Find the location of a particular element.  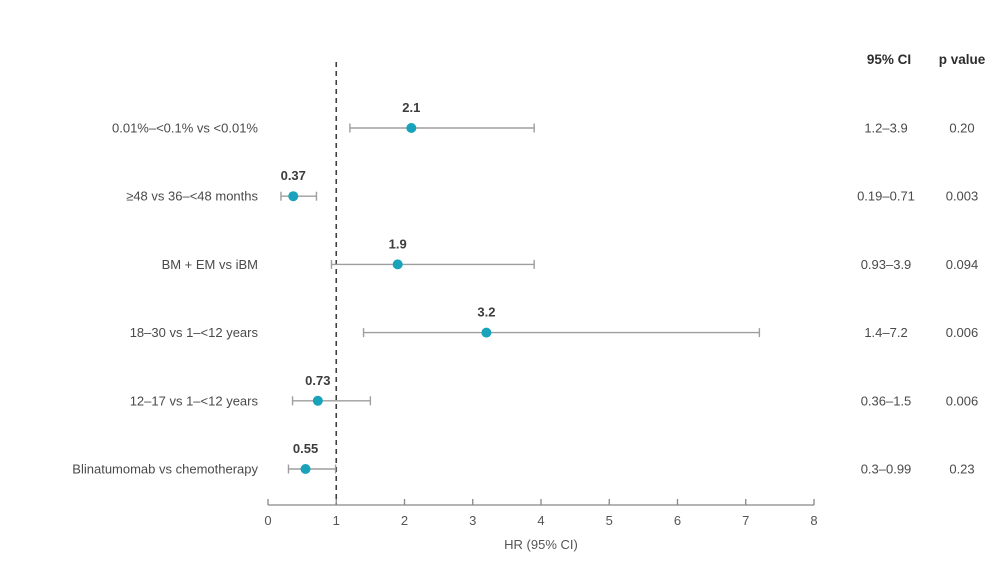

estimate-value-label: 0.37 is located at coordinates (293, 175).